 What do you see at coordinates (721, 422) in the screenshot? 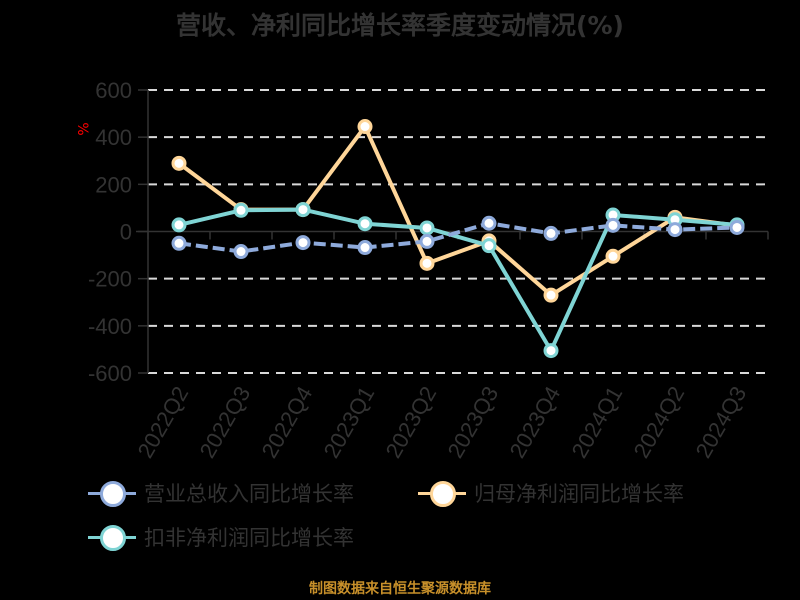
I see `x-tick-label: 2024Q3` at bounding box center [721, 422].